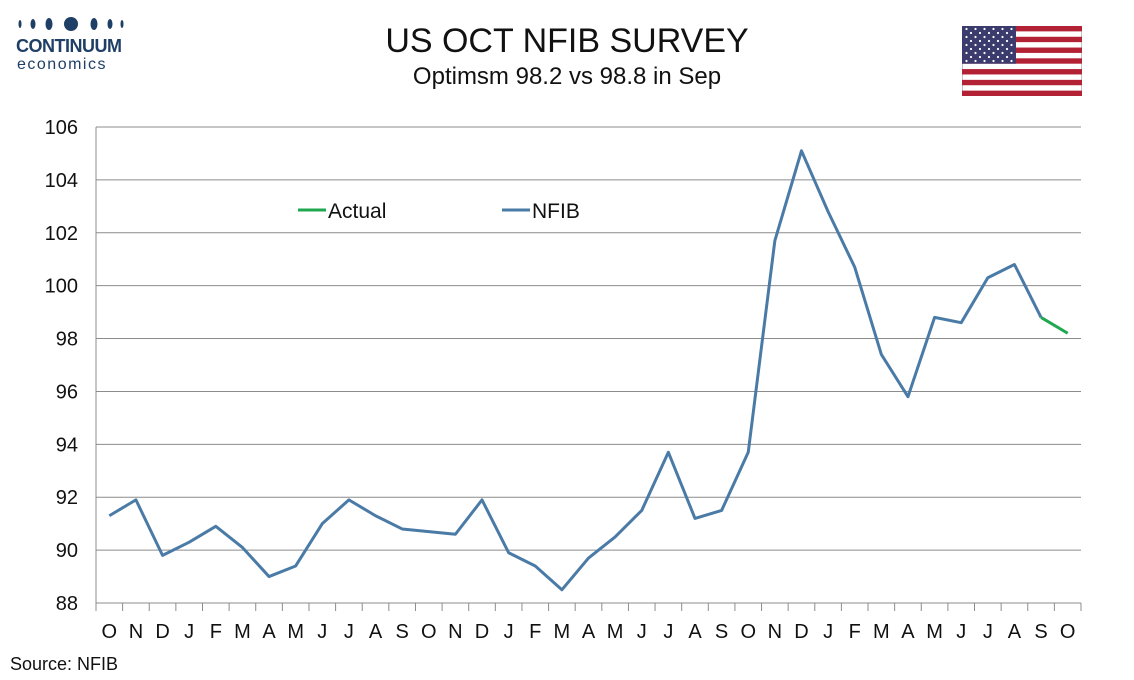 The image size is (1134, 680). What do you see at coordinates (67, 340) in the screenshot?
I see `y-tick-label: 98` at bounding box center [67, 340].